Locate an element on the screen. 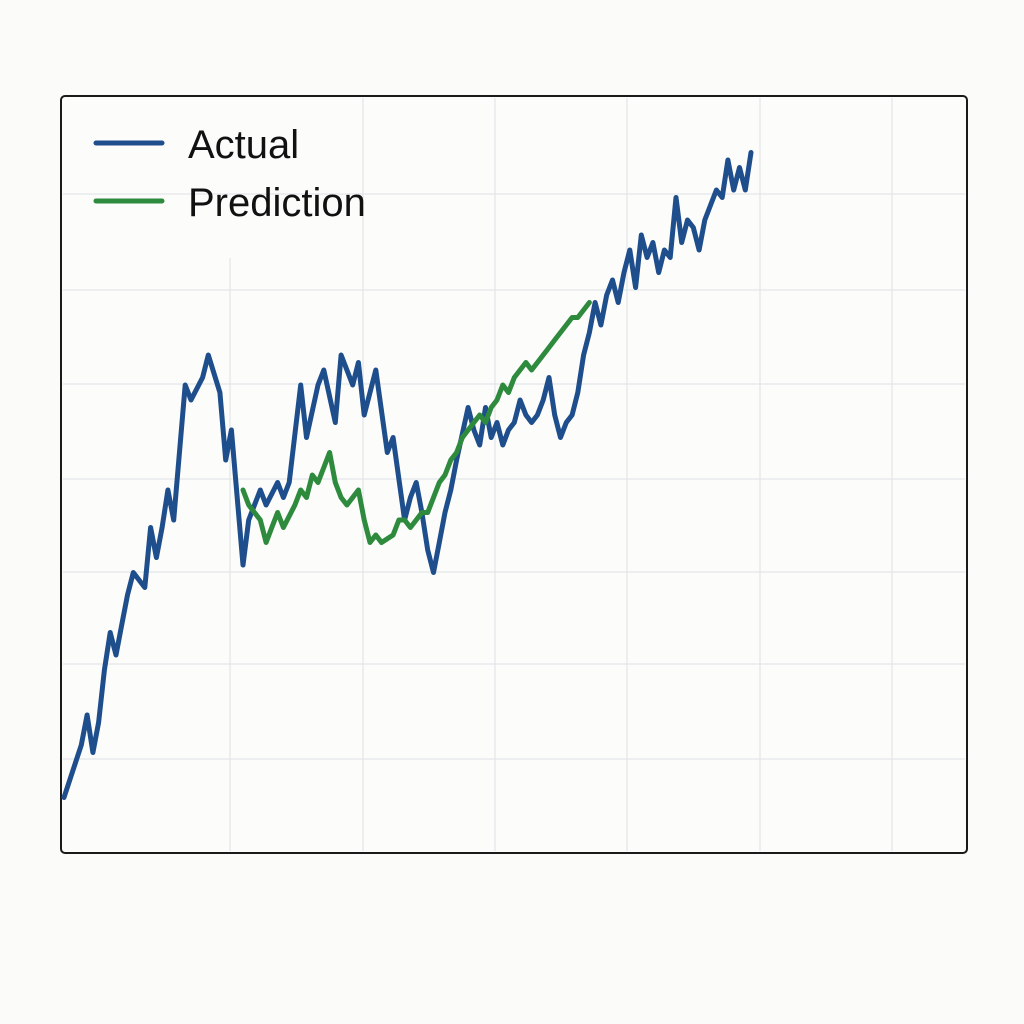 The width and height of the screenshot is (1024, 1024). legend: Actual Prediction is located at coordinates (229, 174).